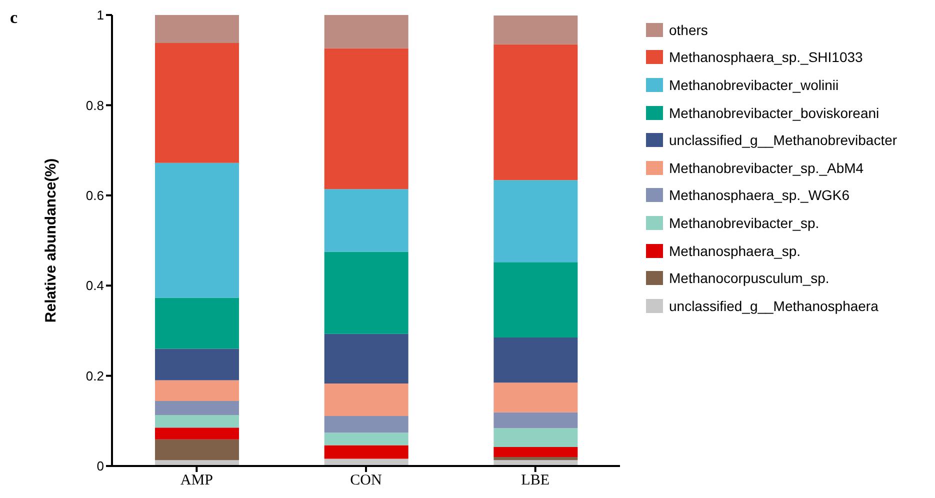 Image resolution: width=935 pixels, height=498 pixels. I want to click on x-tick-label: AMP, so click(196, 480).